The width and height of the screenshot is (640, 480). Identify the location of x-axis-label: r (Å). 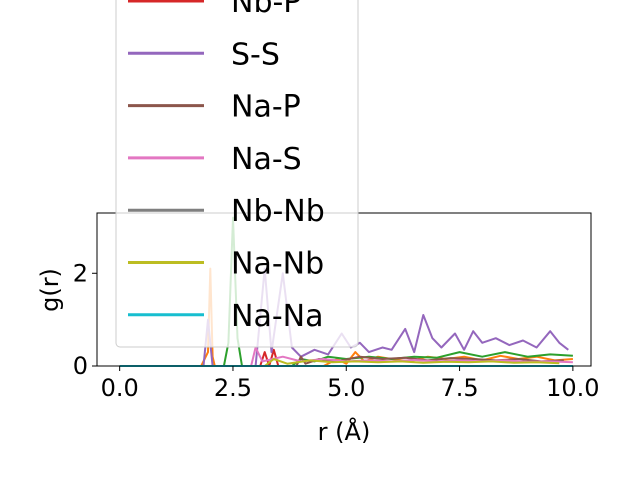
(344, 431).